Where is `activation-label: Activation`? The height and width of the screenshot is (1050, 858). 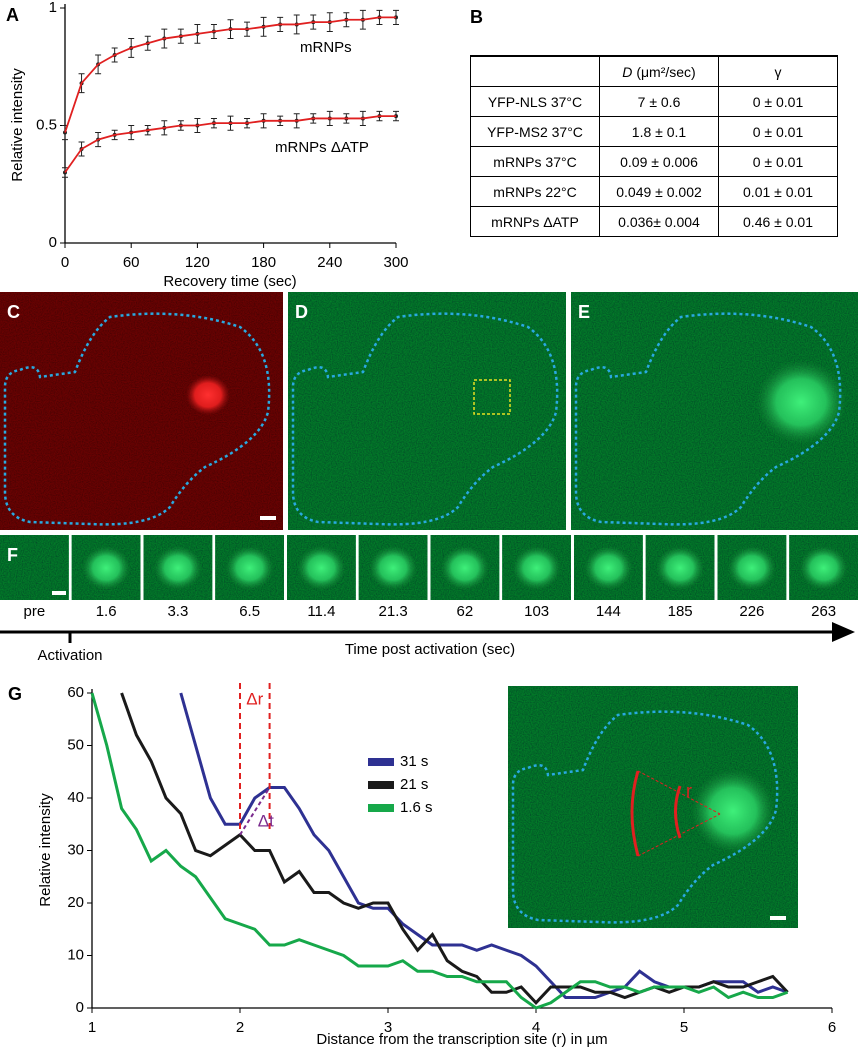 activation-label: Activation is located at coordinates (69, 655).